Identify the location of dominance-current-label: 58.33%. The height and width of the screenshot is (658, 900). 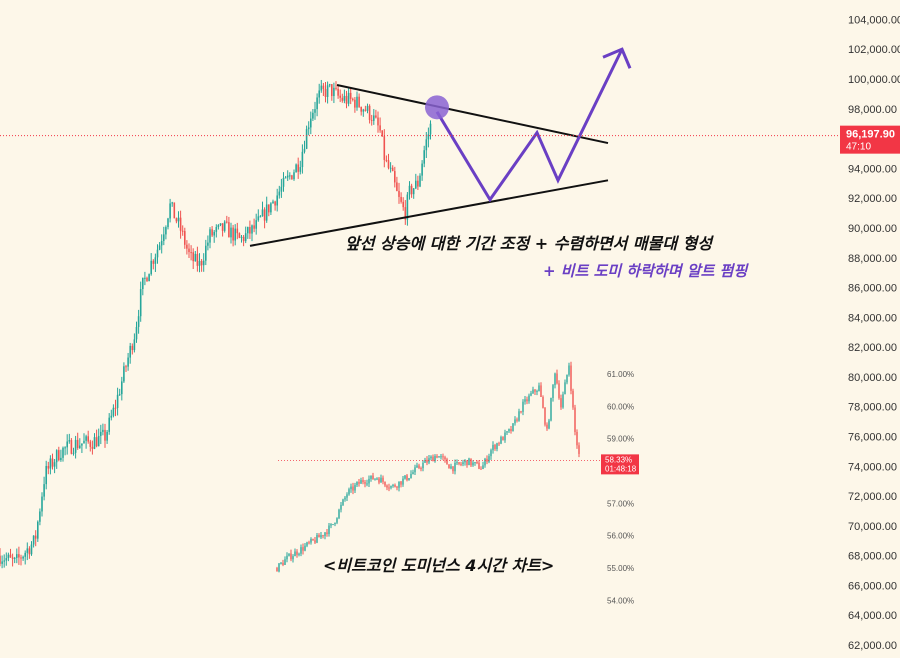
(618, 459).